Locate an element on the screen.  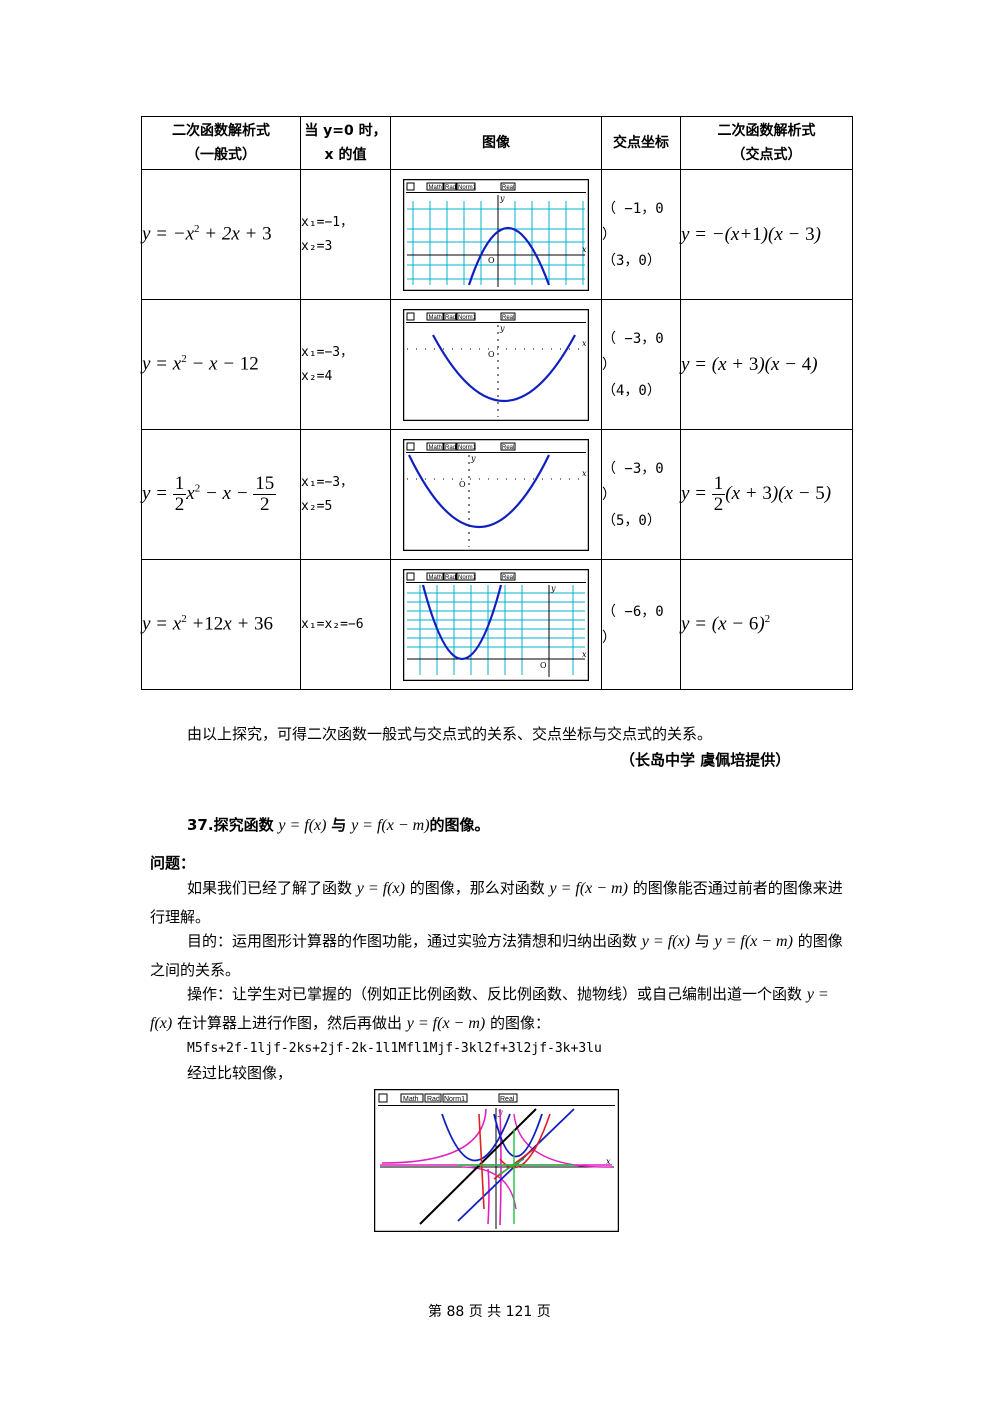
header-graph: 图像 is located at coordinates (496, 143).